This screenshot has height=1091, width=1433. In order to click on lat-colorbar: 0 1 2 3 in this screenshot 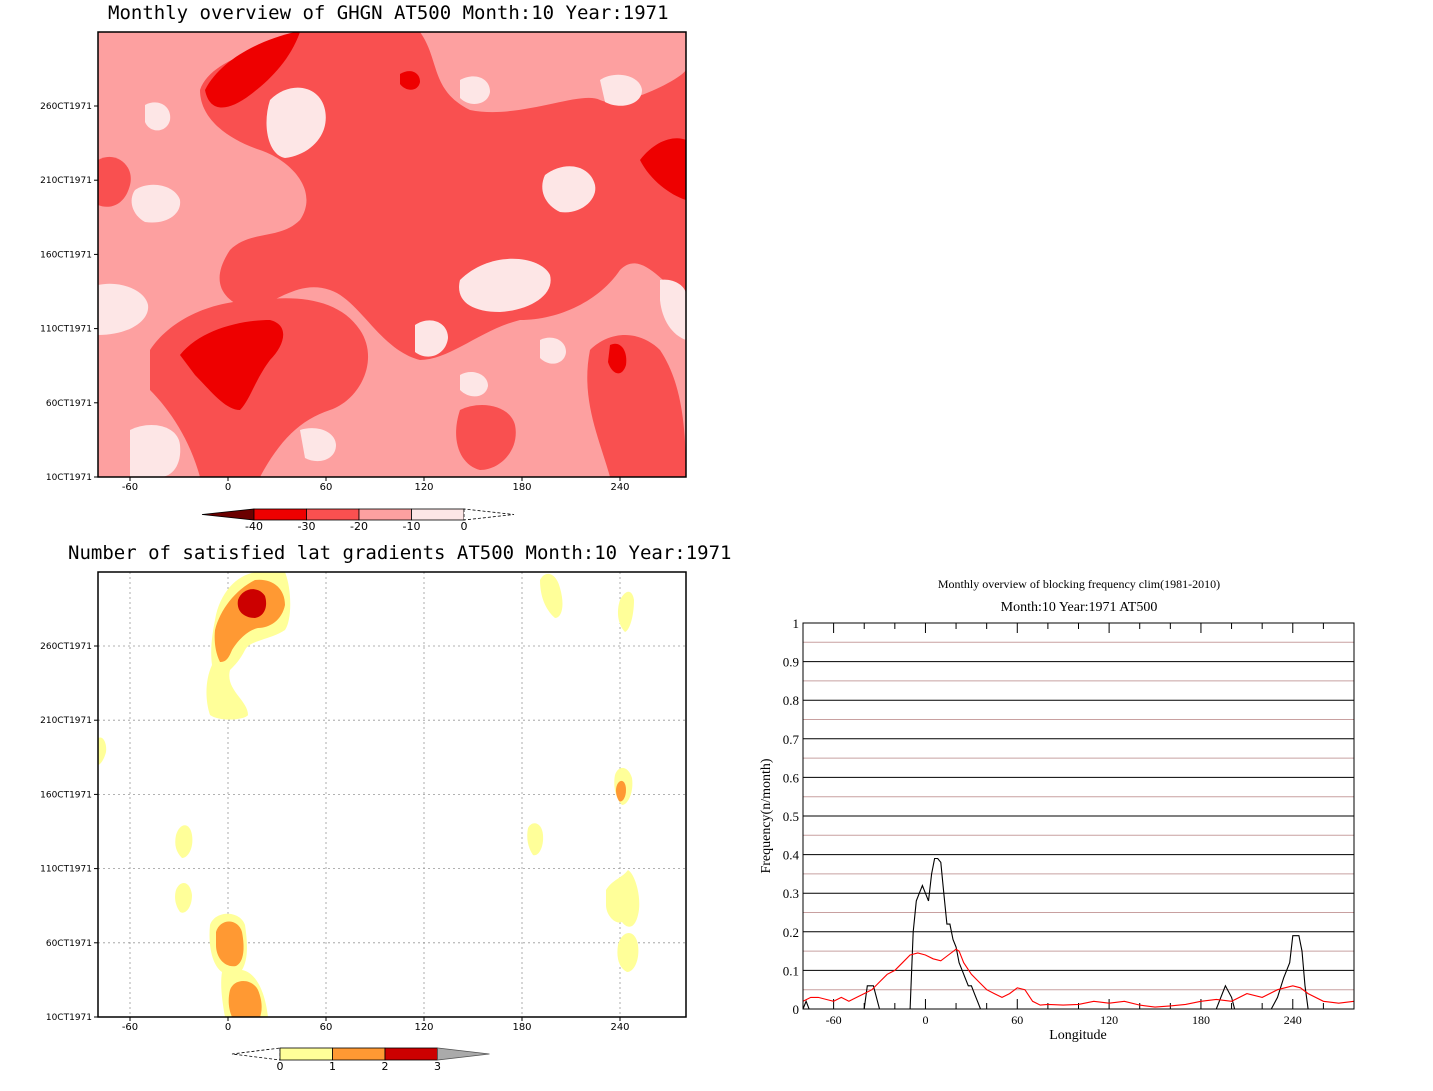, I will do `click(360, 1060)`.